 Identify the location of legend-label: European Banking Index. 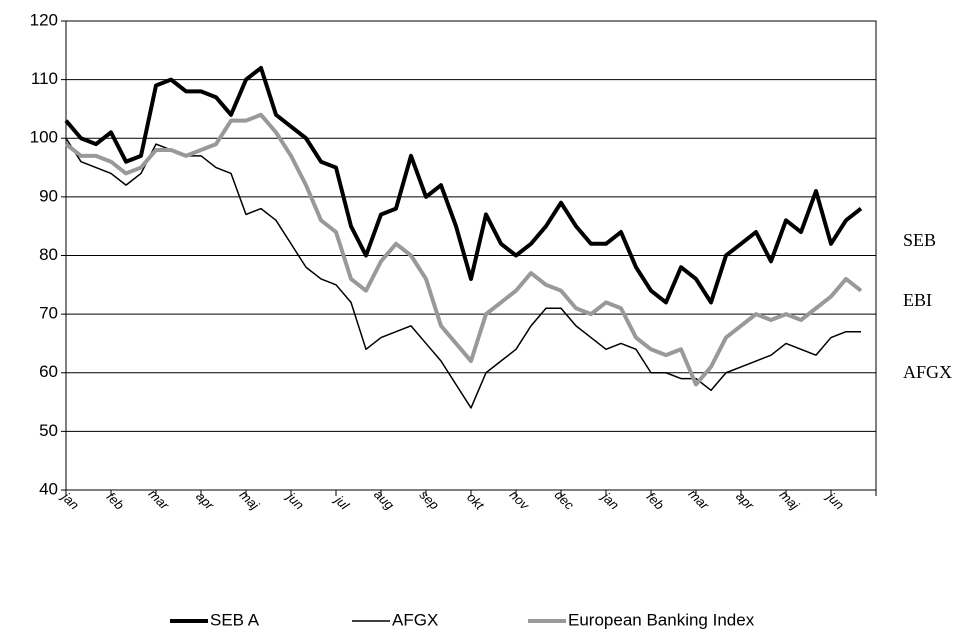
(661, 619).